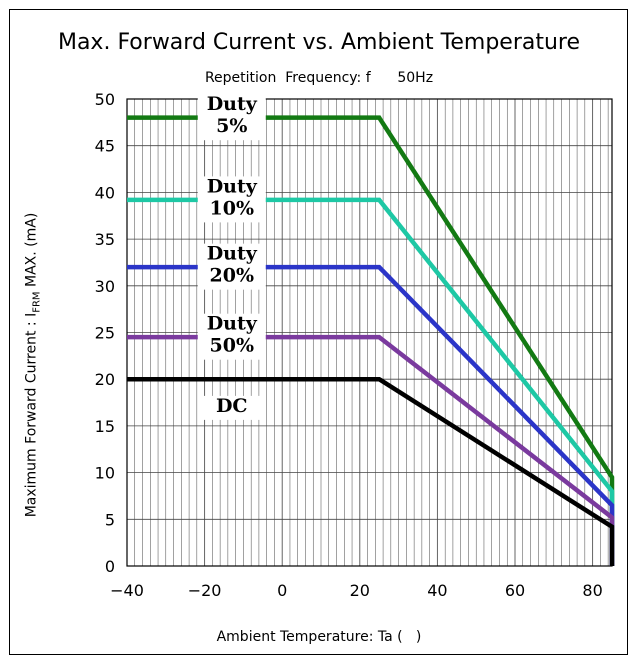 Image resolution: width=638 pixels, height=666 pixels. Describe the element at coordinates (127, 590) in the screenshot. I see `x-tick-label: −40` at that location.